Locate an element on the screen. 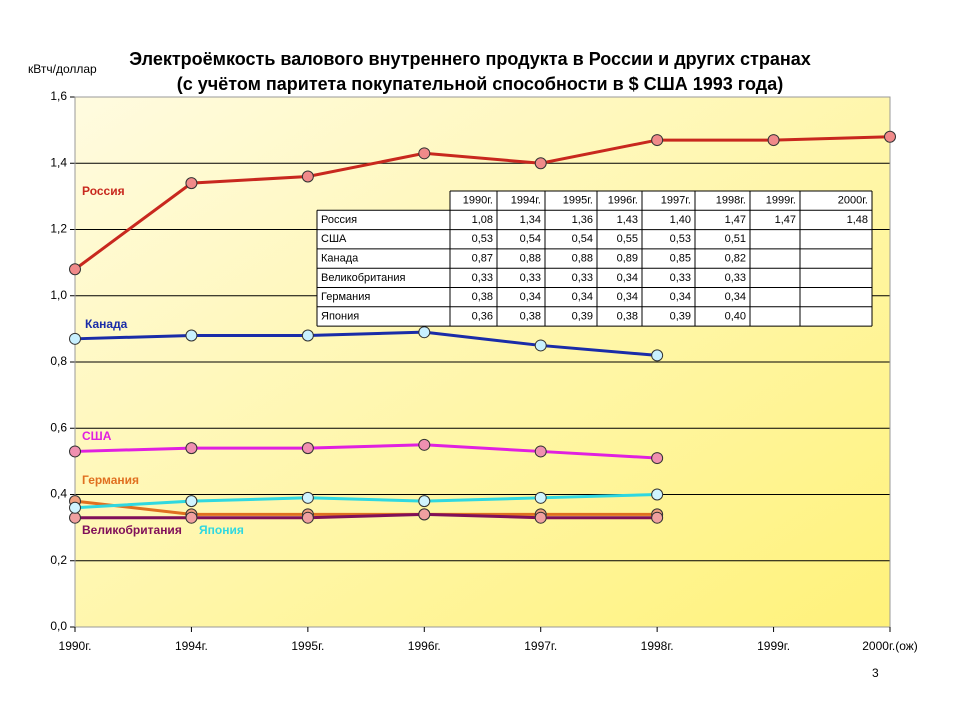  table-cell: 1,48 is located at coordinates (857, 220).